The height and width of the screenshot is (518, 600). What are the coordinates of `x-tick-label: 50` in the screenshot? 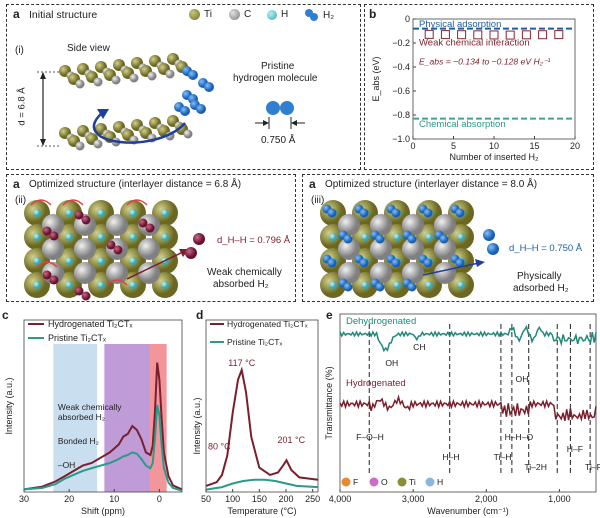 It's located at (206, 499).